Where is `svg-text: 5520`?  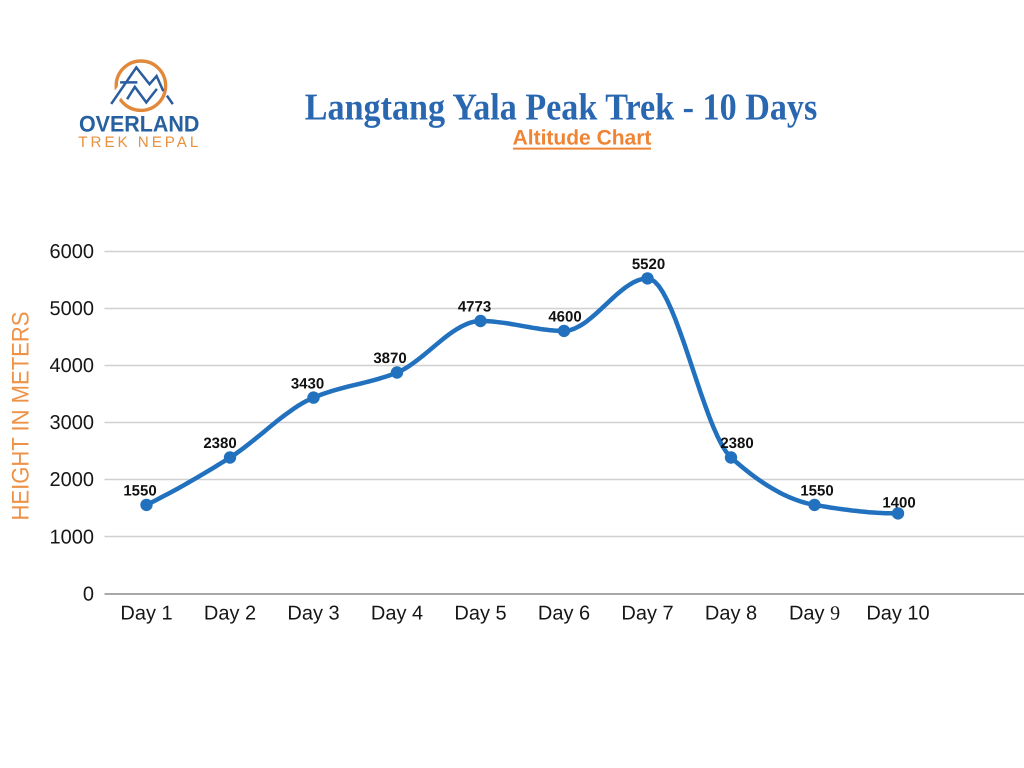
svg-text: 5520 is located at coordinates (648, 264).